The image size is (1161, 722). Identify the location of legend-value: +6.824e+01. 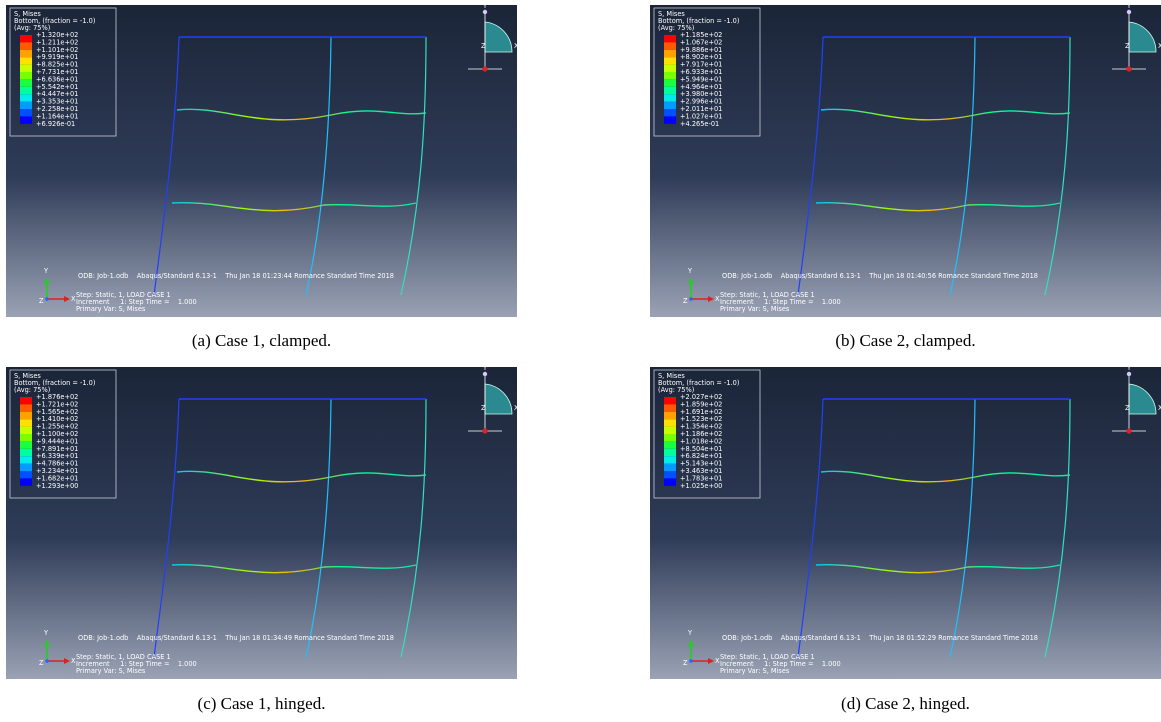
(701, 456).